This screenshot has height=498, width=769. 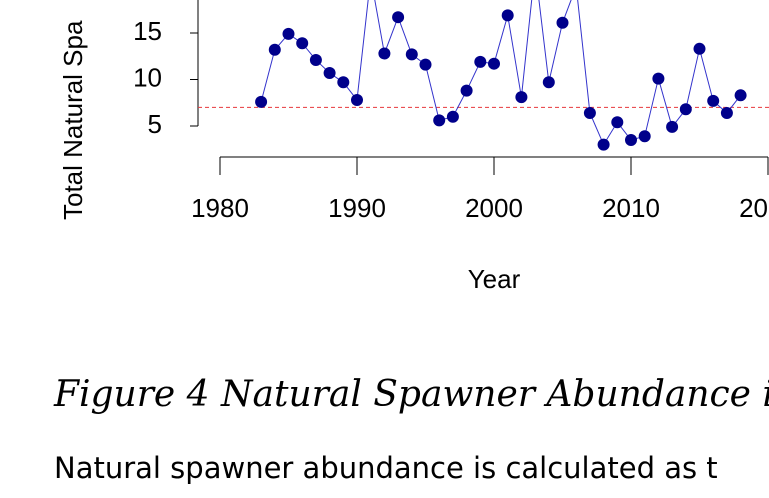 What do you see at coordinates (754, 208) in the screenshot?
I see `x-tick-label: 2020` at bounding box center [754, 208].